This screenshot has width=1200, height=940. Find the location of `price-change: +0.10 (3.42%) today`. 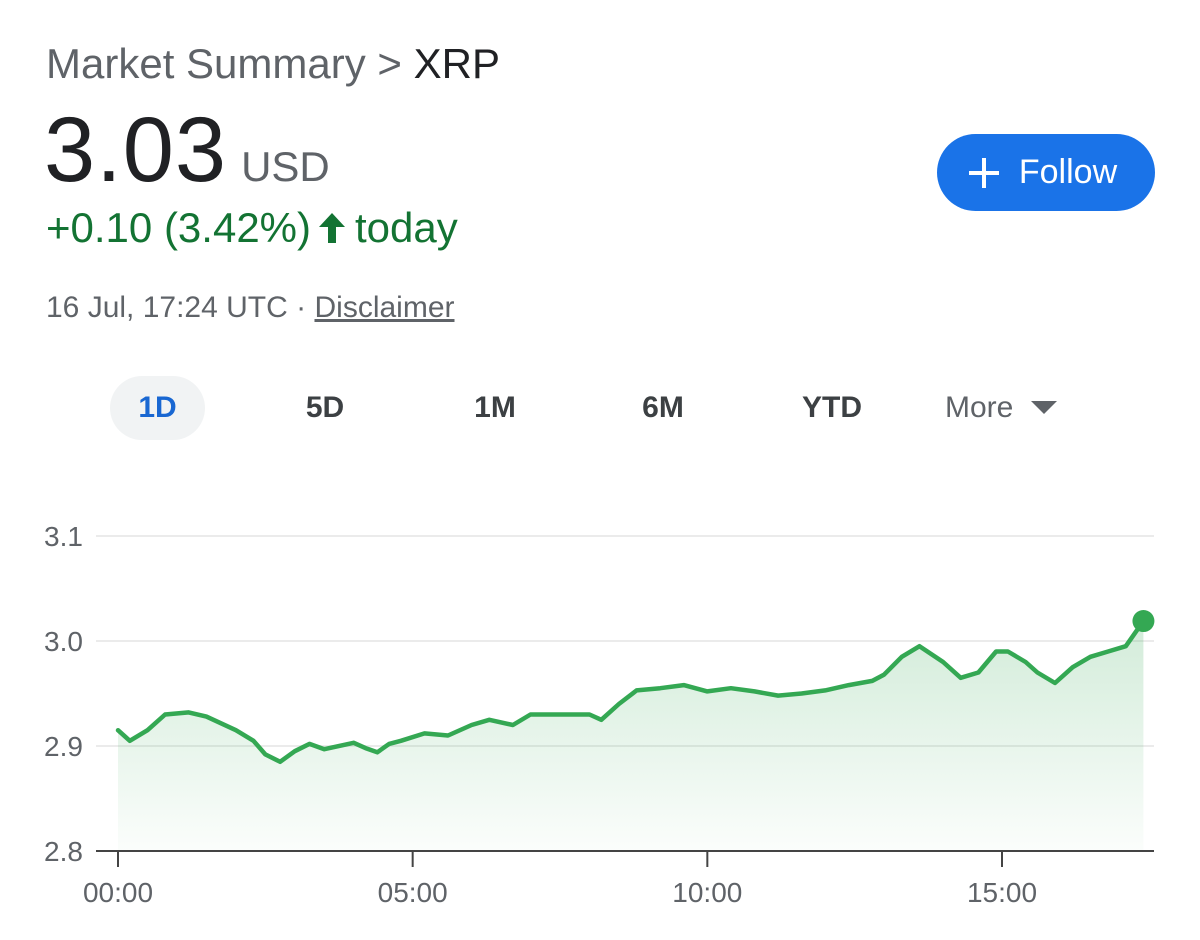

price-change: +0.10 (3.42%) today is located at coordinates (252, 228).